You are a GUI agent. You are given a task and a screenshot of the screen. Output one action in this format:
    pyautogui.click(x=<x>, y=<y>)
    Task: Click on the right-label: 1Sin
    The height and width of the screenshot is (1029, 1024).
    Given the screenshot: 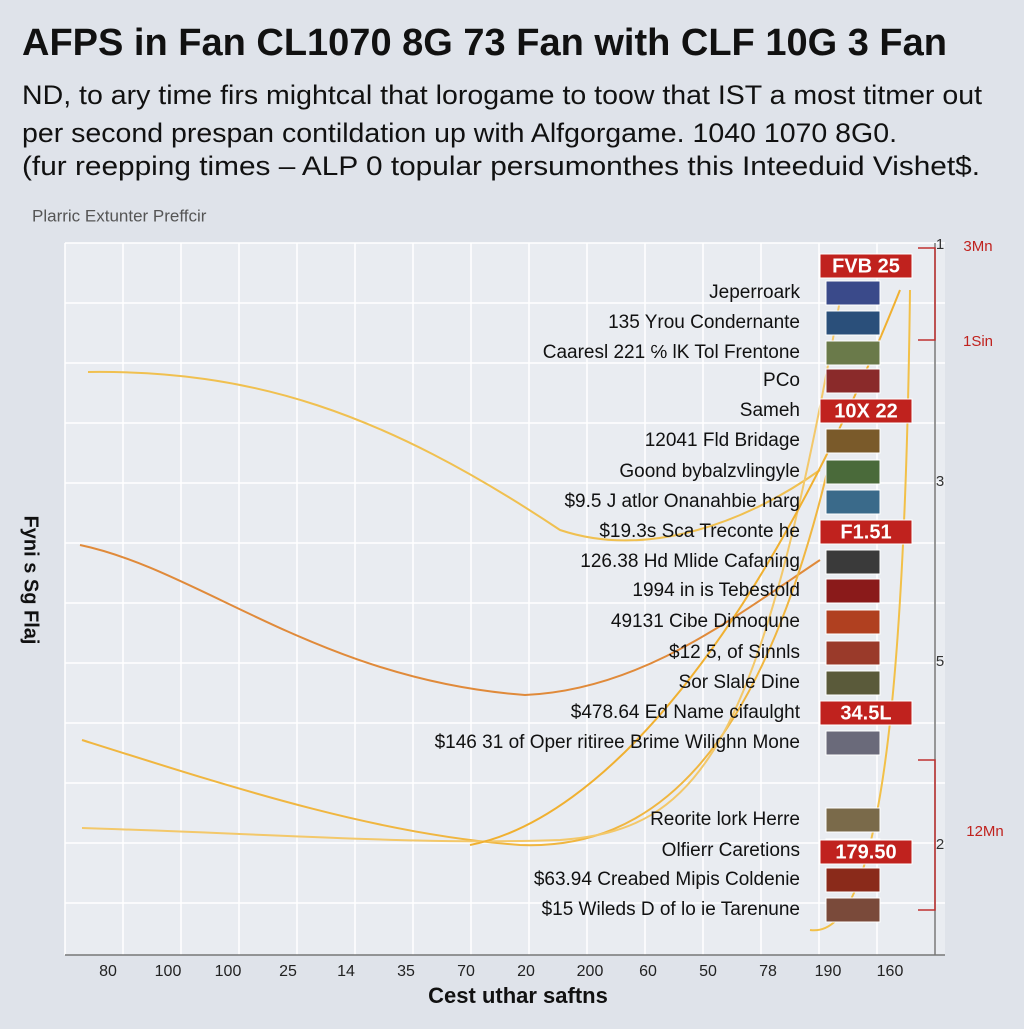 What is the action you would take?
    pyautogui.click(x=978, y=341)
    